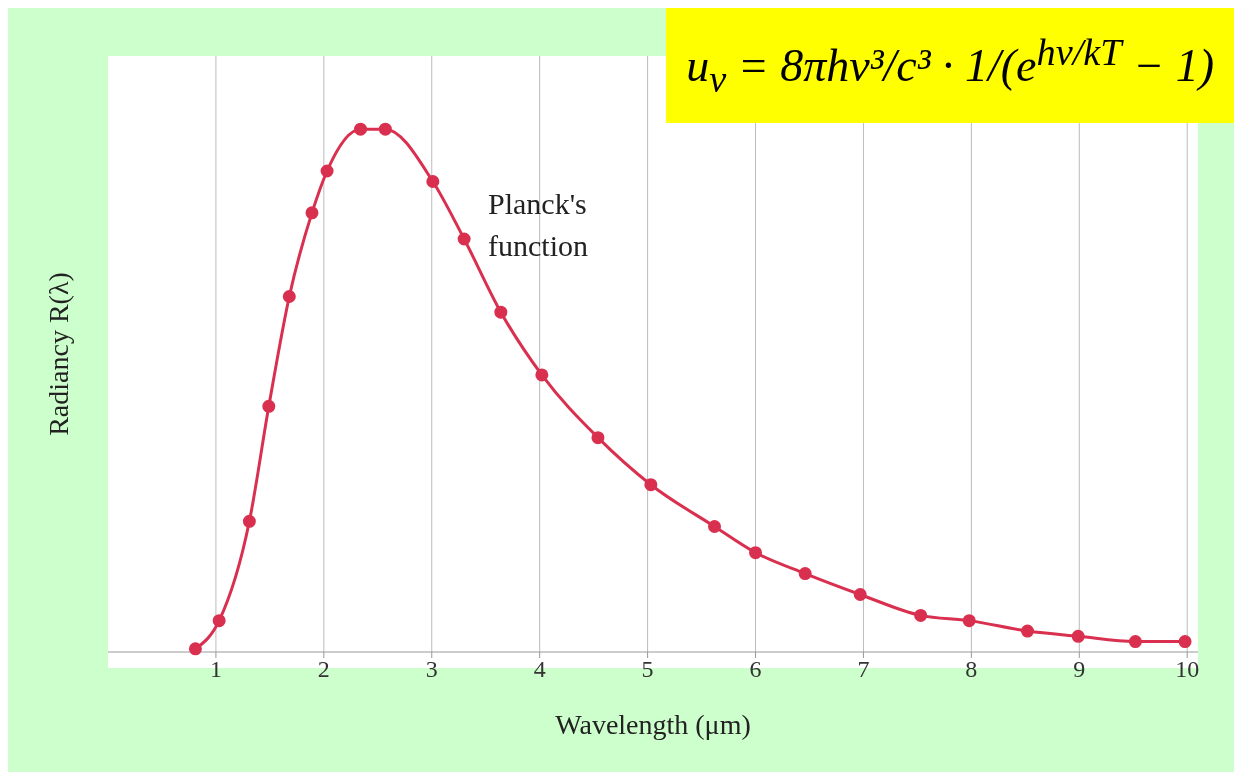 This screenshot has width=1242, height=780. What do you see at coordinates (215, 669) in the screenshot?
I see `x-tick-label: 1` at bounding box center [215, 669].